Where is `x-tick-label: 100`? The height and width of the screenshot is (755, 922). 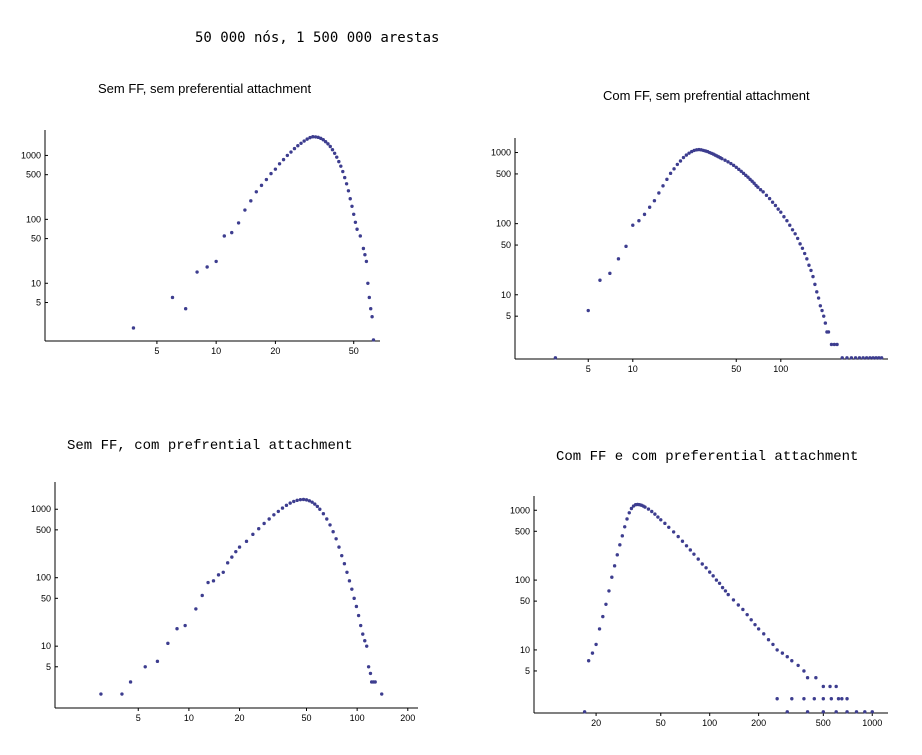
x-tick-label: 100 is located at coordinates (357, 718).